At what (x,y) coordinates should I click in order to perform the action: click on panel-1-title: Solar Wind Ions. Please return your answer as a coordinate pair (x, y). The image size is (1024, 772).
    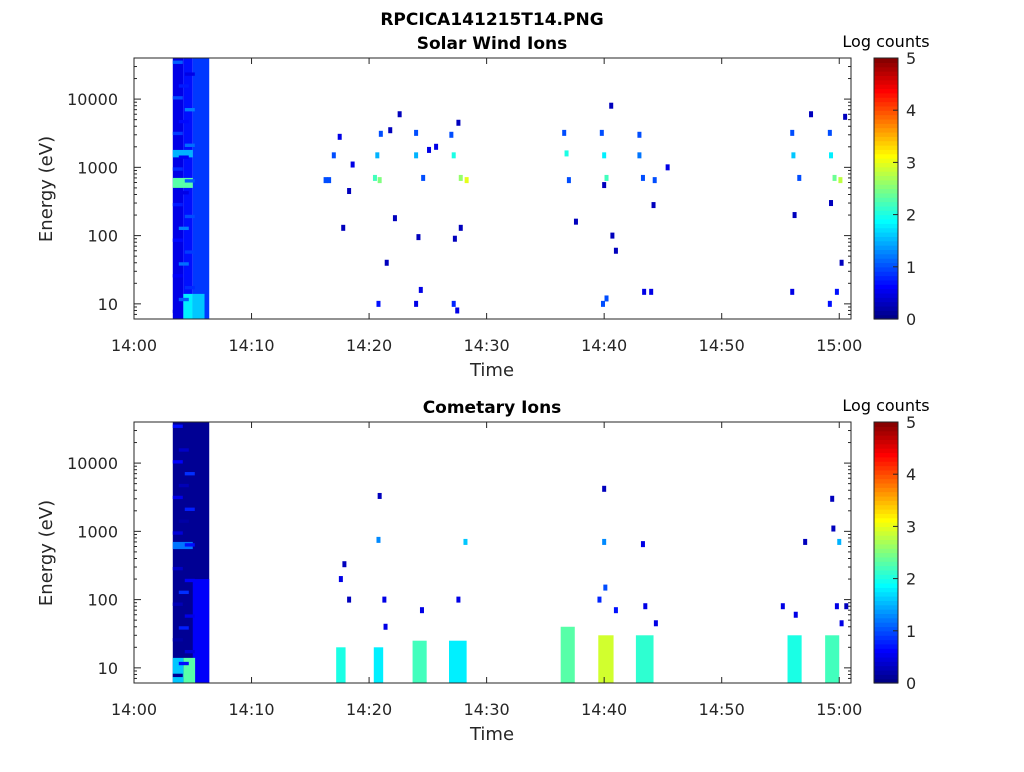
    Looking at the image, I should click on (492, 44).